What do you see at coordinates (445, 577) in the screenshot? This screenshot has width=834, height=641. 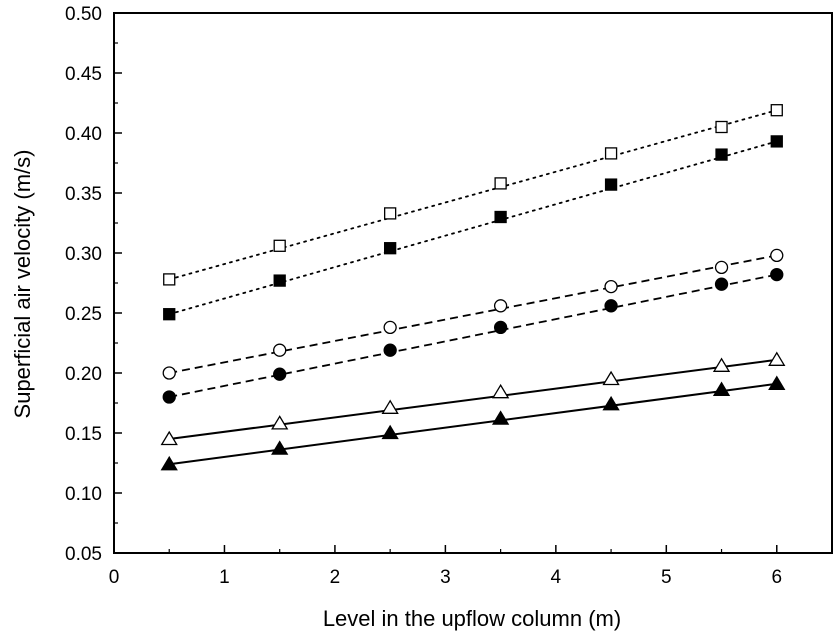 I see `x-tick-label: 3` at bounding box center [445, 577].